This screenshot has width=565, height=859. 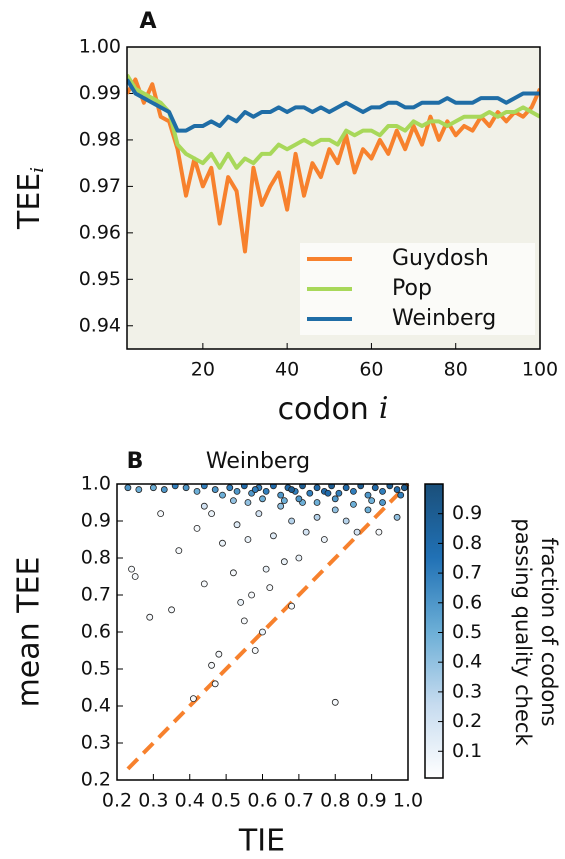 What do you see at coordinates (96, 632) in the screenshot?
I see `y-tick-label: 0.6` at bounding box center [96, 632].